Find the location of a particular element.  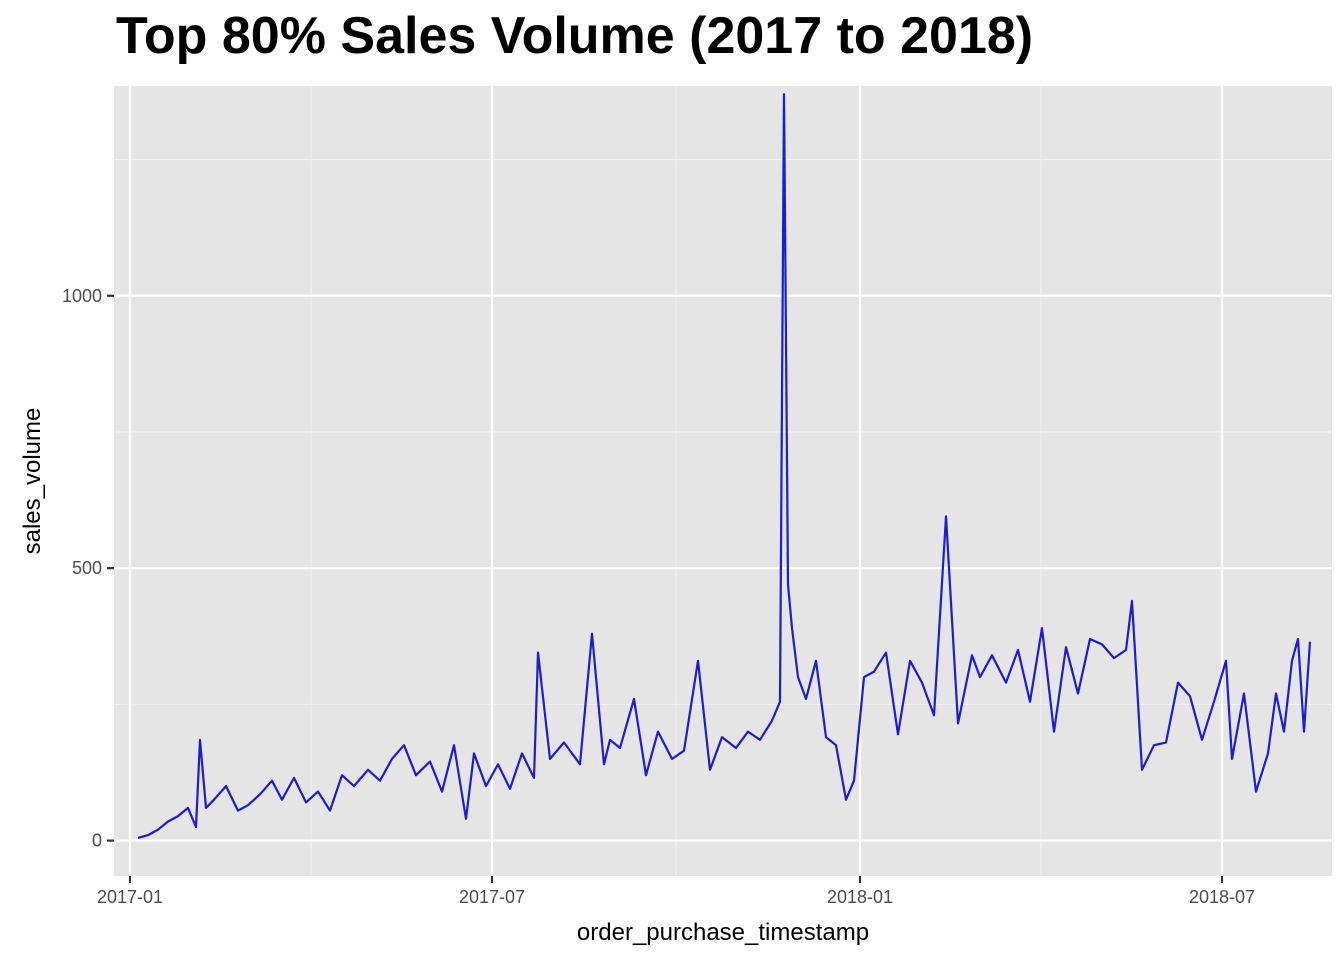

x-axis-title: order_purchase_timestamp is located at coordinates (723, 932).